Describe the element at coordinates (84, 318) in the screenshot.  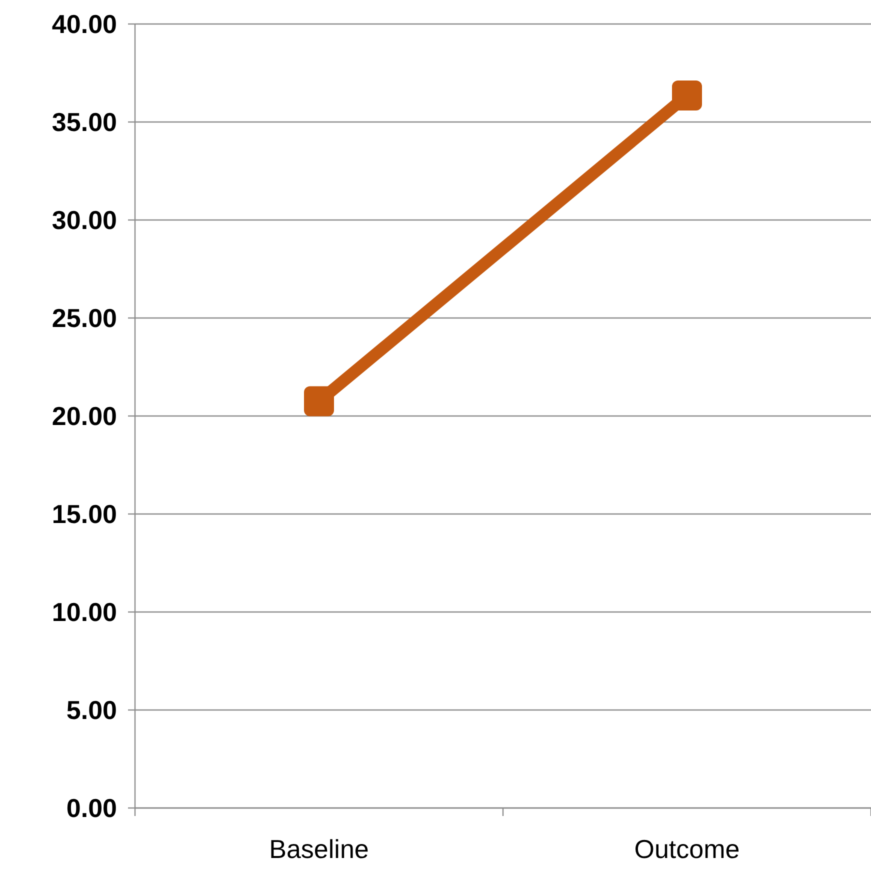
I see `y-tick-label: 25.00` at that location.